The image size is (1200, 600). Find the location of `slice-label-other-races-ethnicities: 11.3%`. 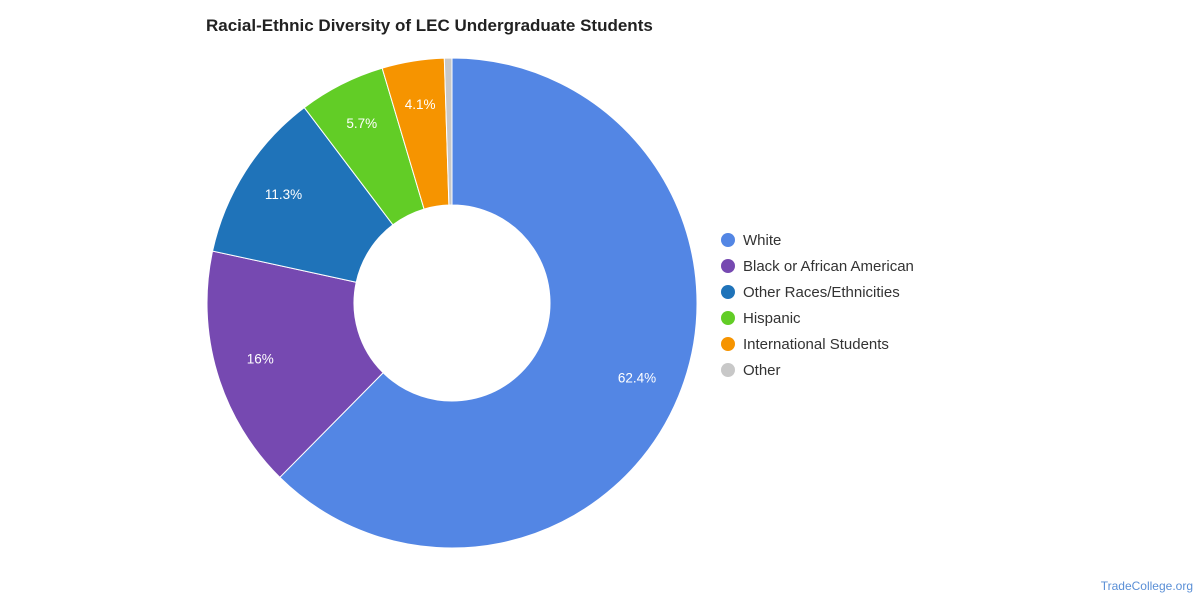

slice-label-other-races-ethnicities: 11.3% is located at coordinates (283, 194).